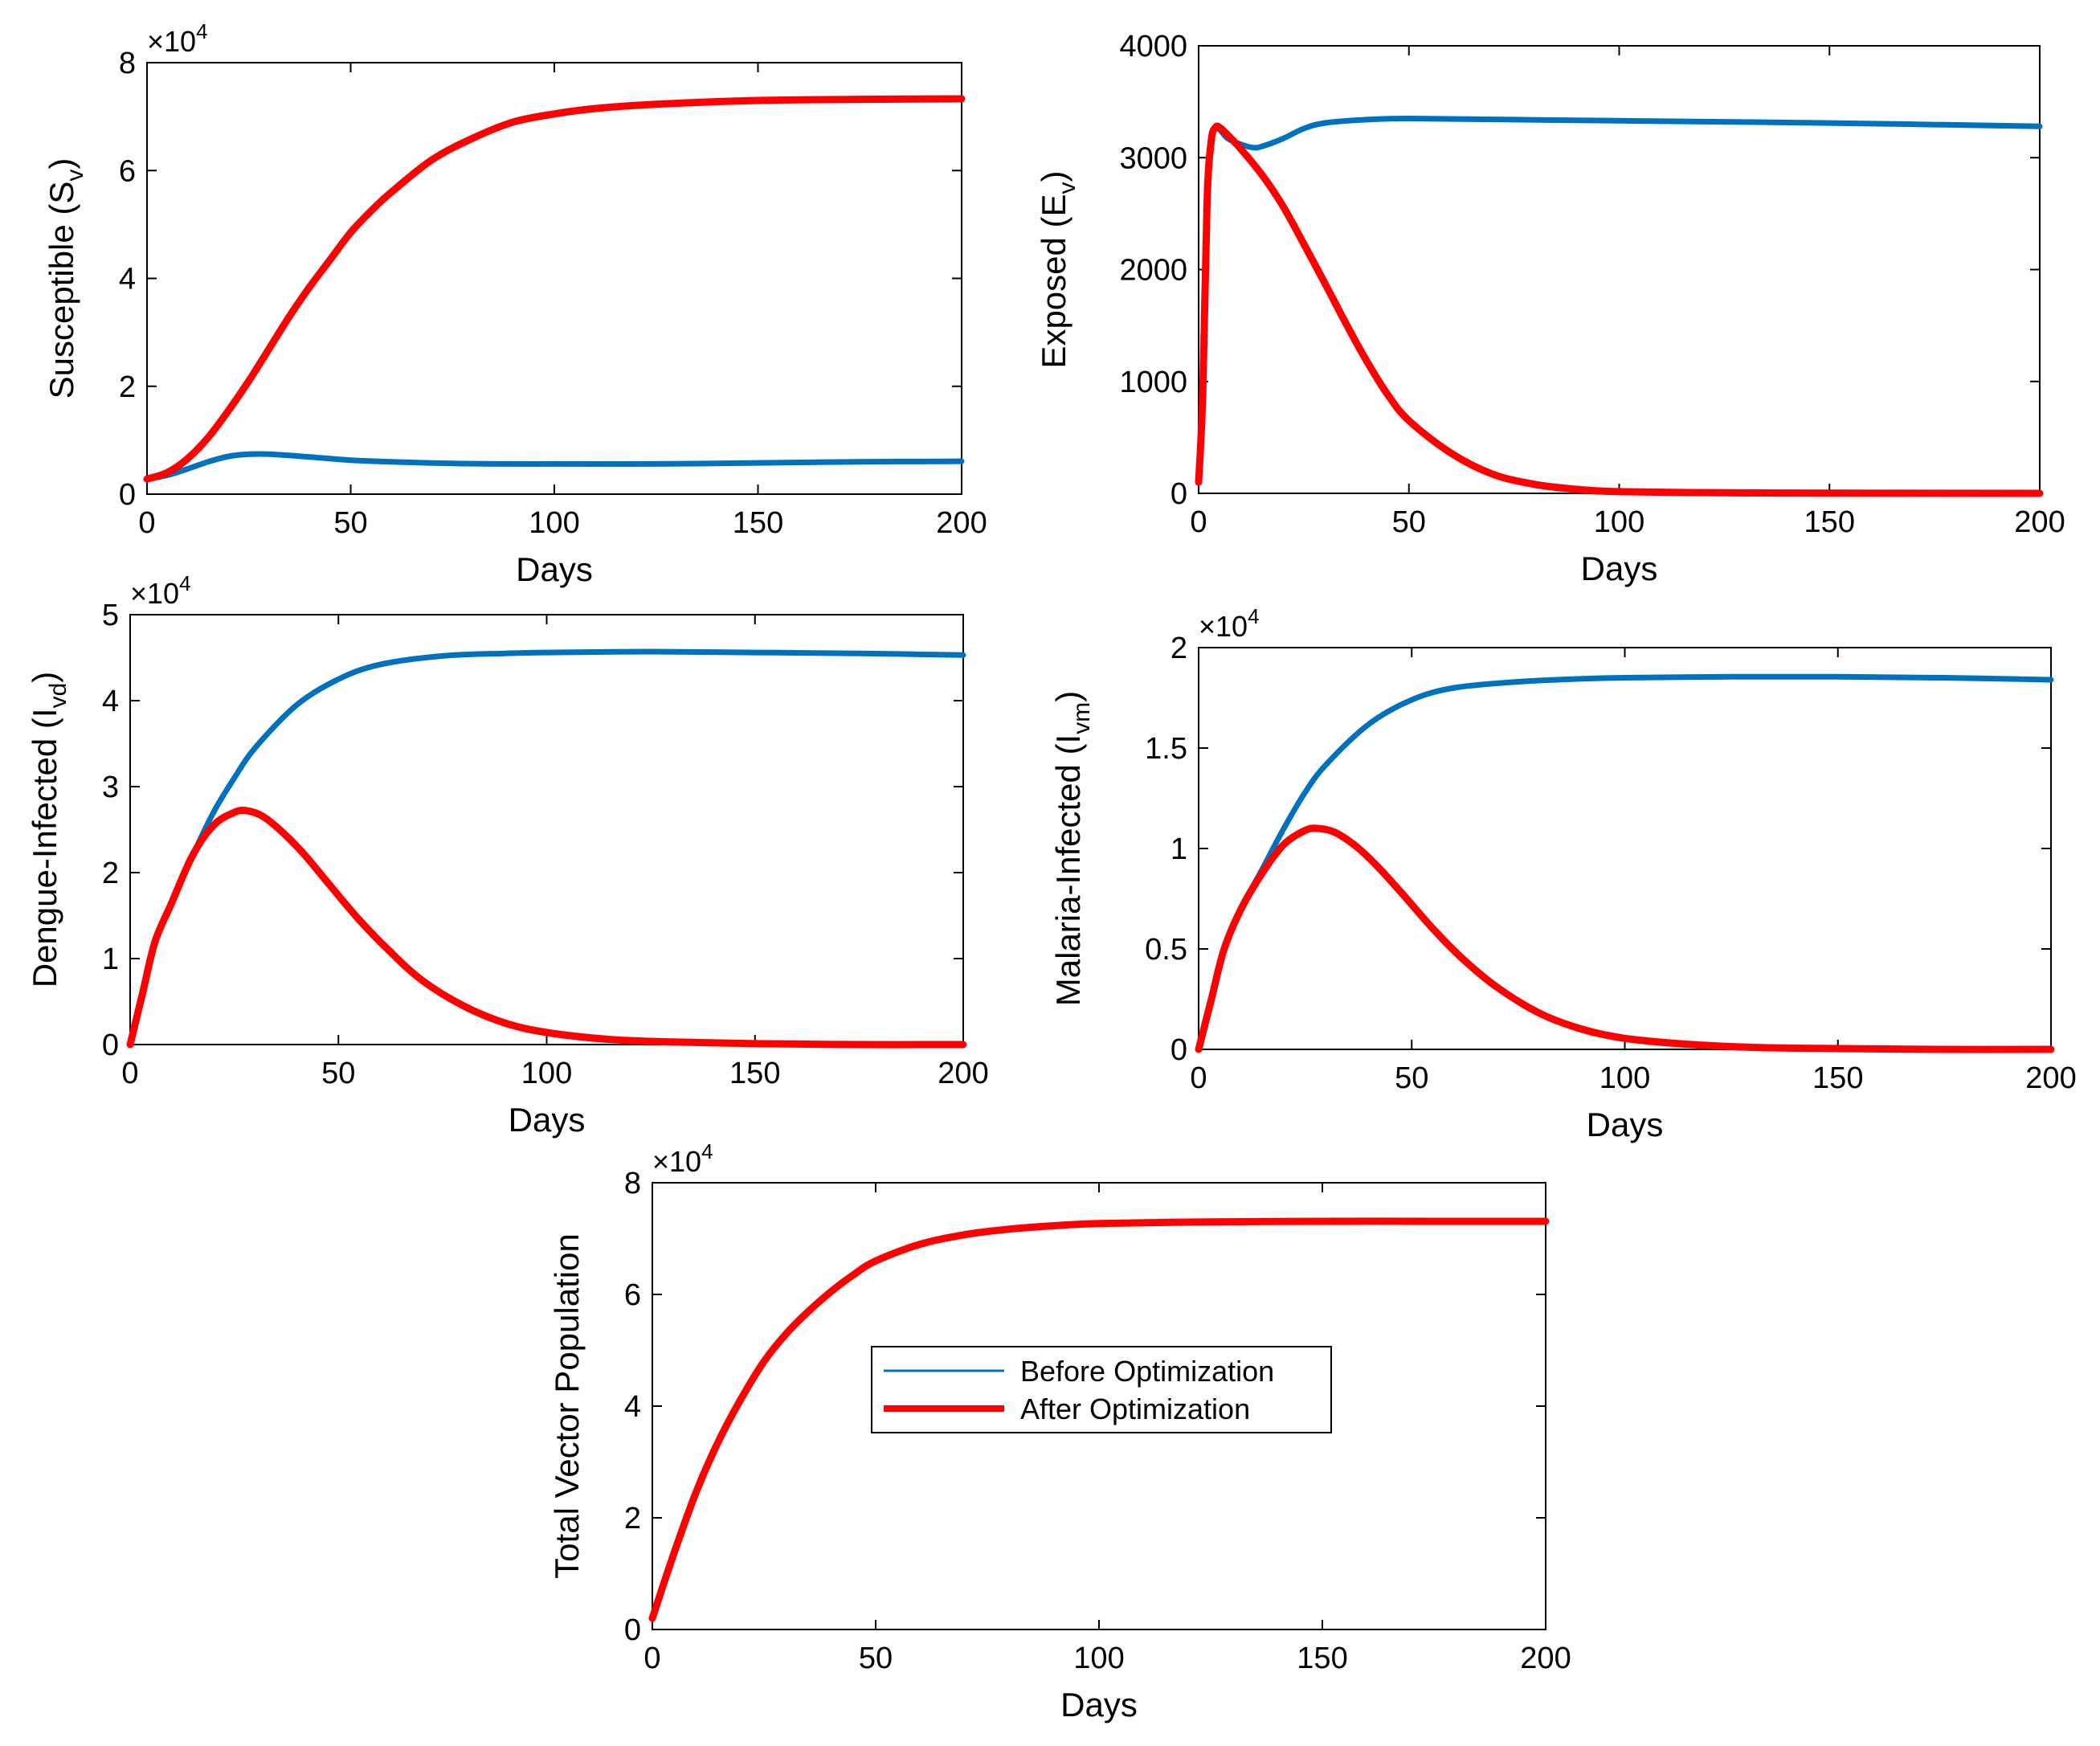 This screenshot has height=1746, width=2100. I want to click on y-axis-label: Malaria-Infected (Ivm), so click(1072, 848).